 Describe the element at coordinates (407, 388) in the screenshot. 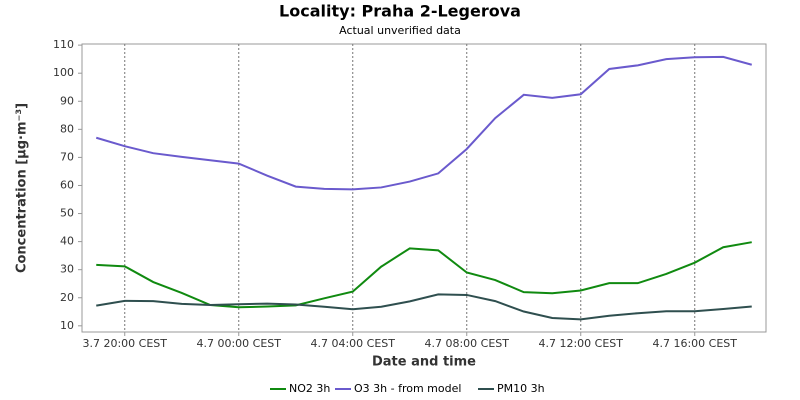

I see `legend-label: O3 3h - from model` at that location.